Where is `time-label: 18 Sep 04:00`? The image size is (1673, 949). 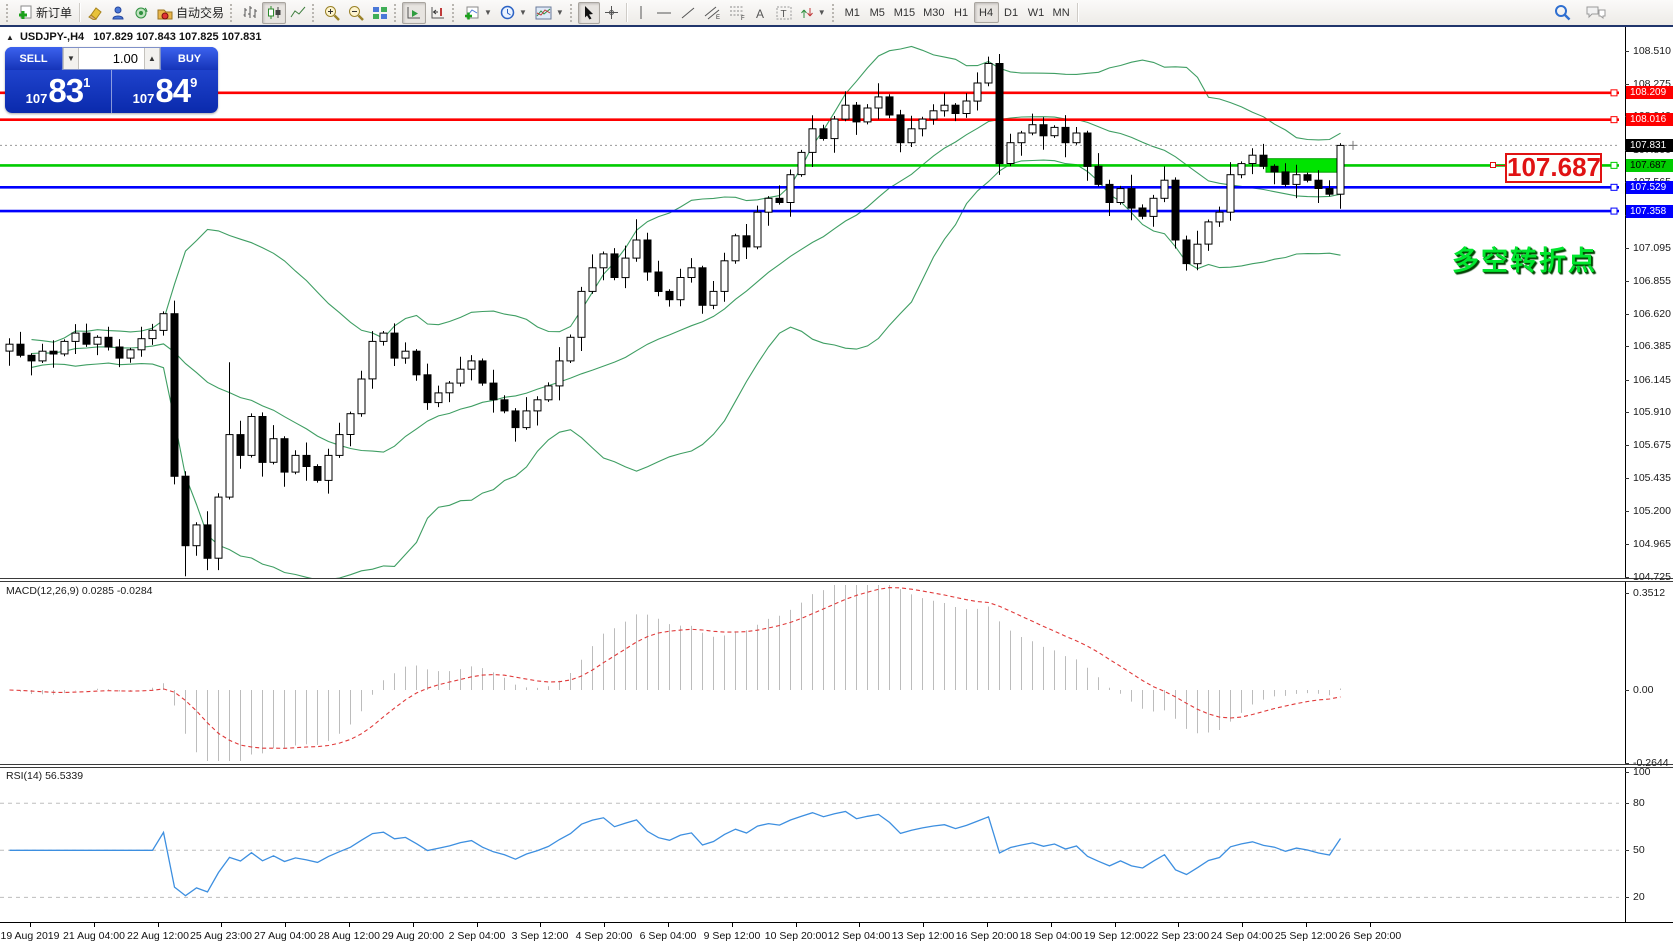 time-label: 18 Sep 04:00 is located at coordinates (1051, 936).